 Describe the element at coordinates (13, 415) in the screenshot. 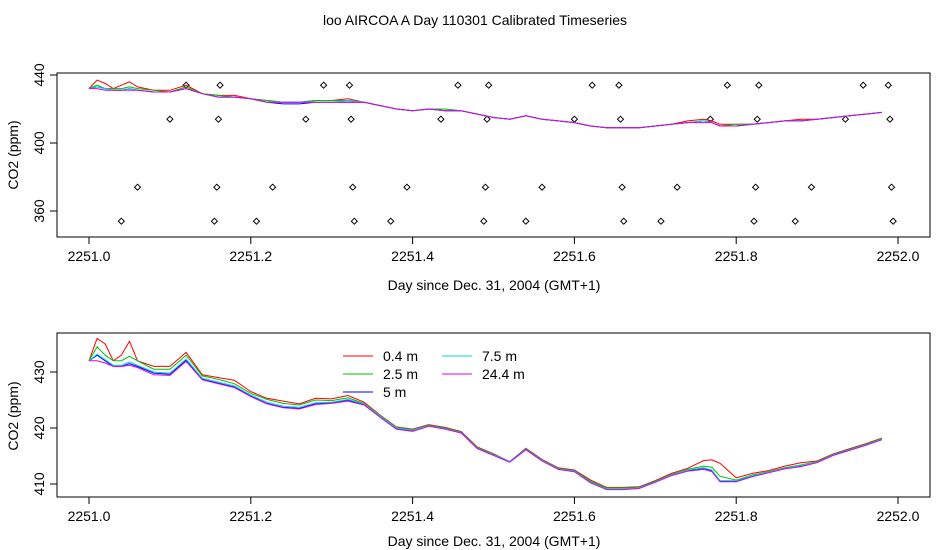

I see `bottom-y-axis-label: CO2 (ppm)` at that location.